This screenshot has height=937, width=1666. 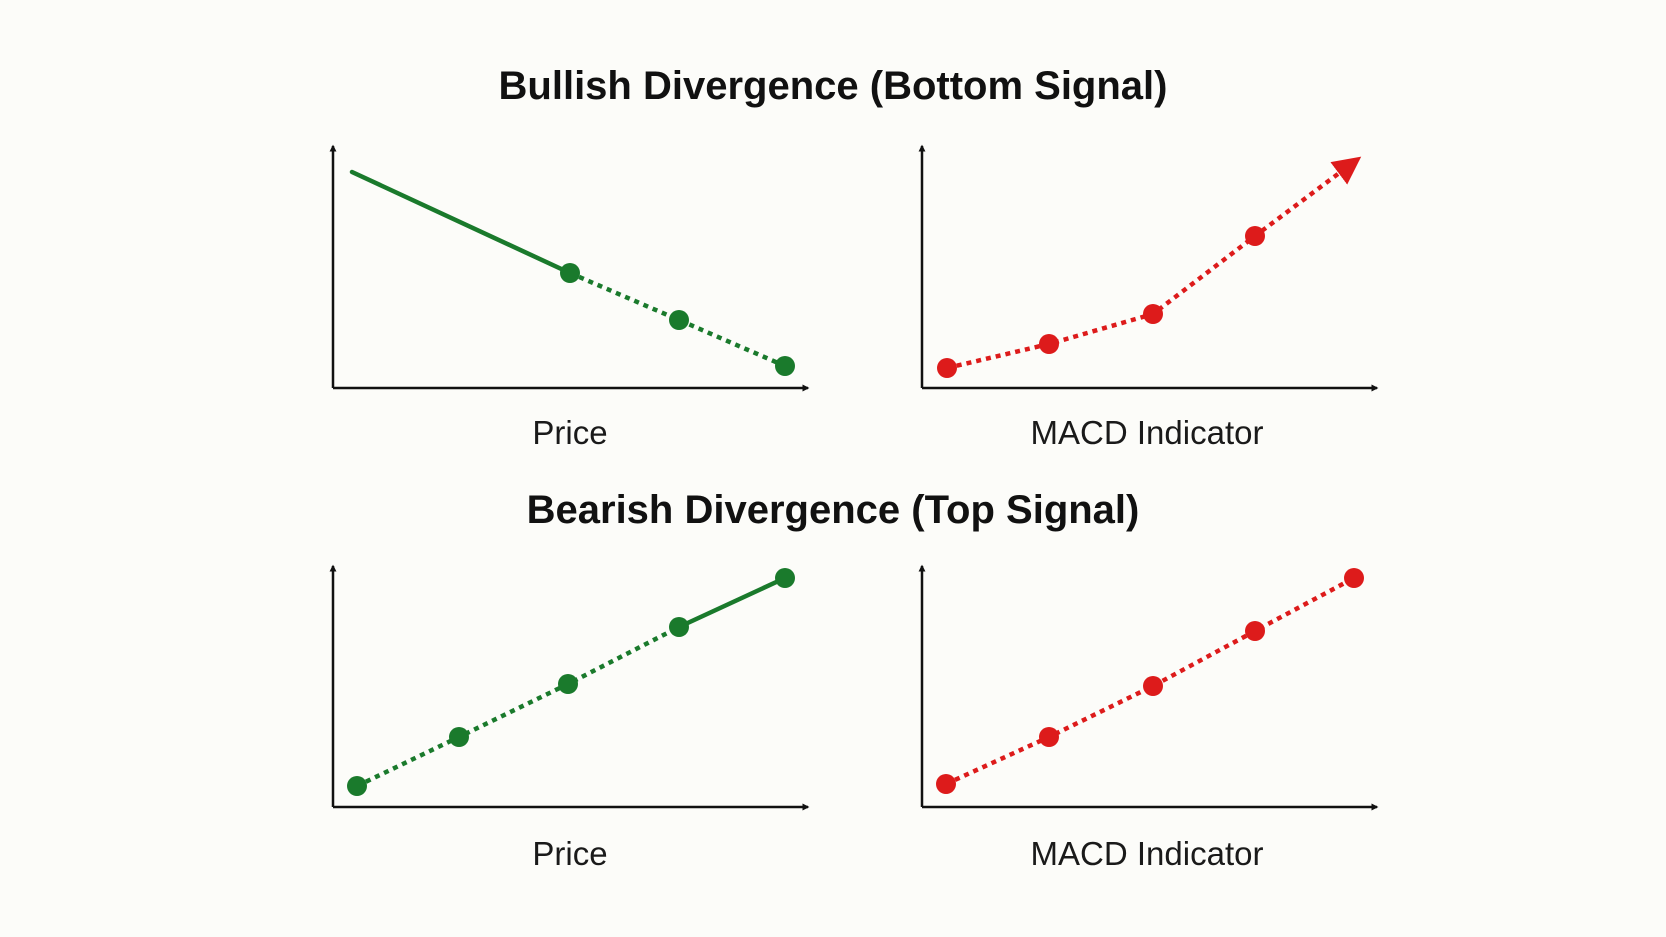 I want to click on bearish-price-panel, so click(x=569, y=687).